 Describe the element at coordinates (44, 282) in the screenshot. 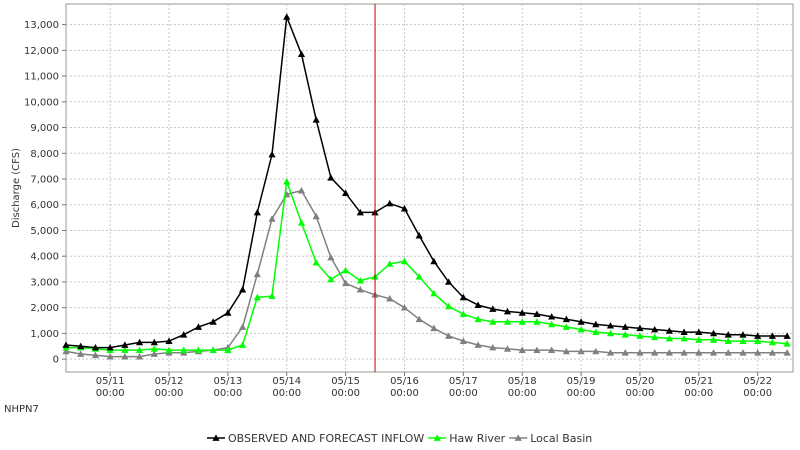

I see `y-tick-label: 3,000` at that location.